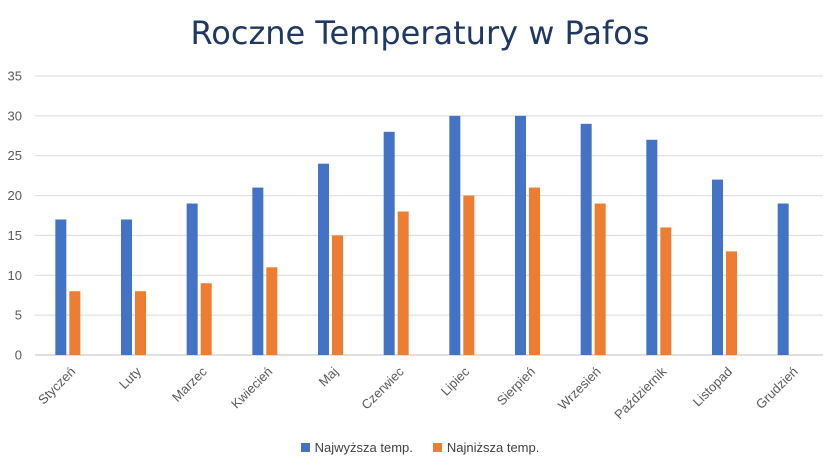 This screenshot has width=840, height=472. I want to click on legend-item-min: Najniższa temp., so click(486, 447).